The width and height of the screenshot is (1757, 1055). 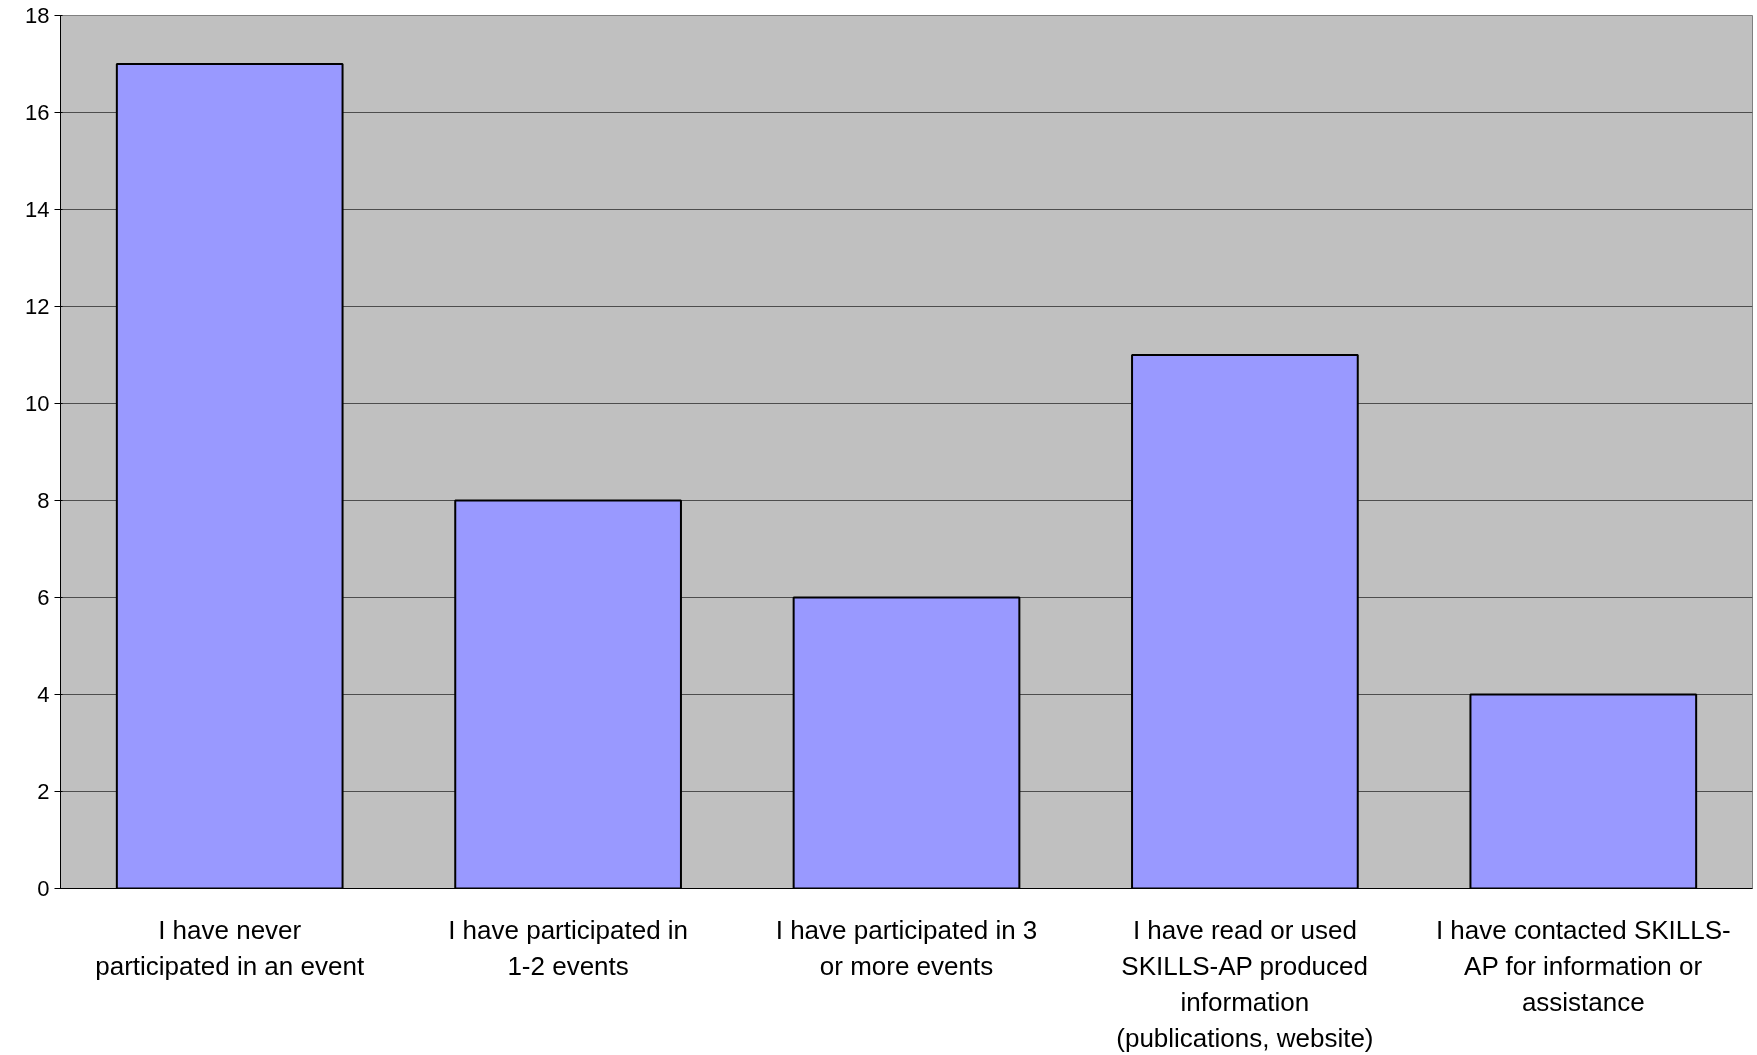 I want to click on y-tick-label: 6, so click(x=43, y=597).